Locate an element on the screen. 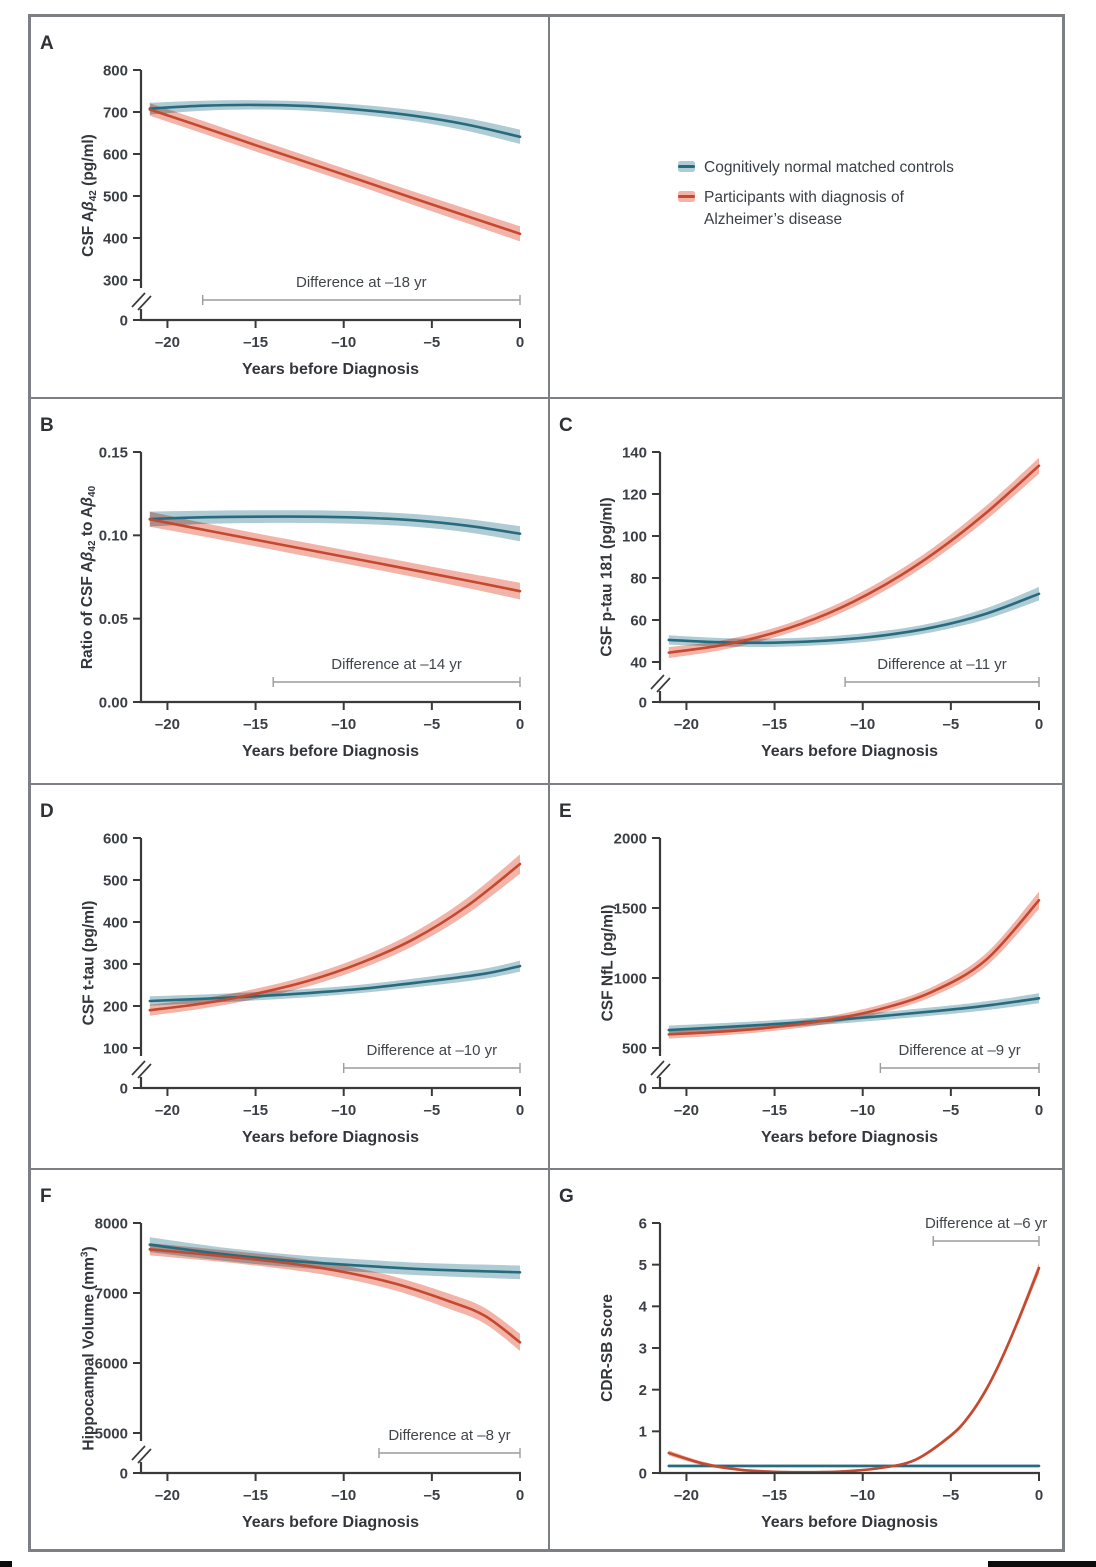  panel-letter: D is located at coordinates (47, 811).